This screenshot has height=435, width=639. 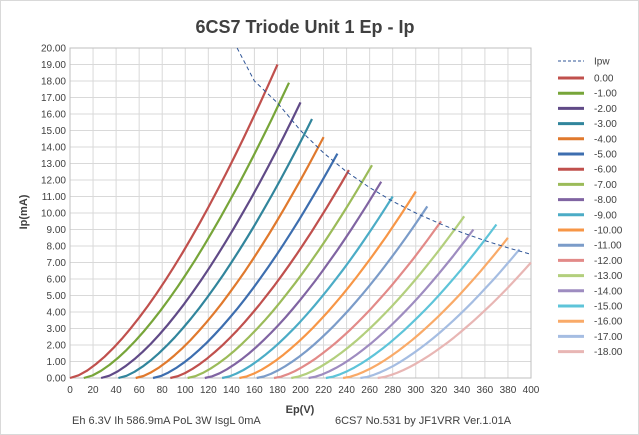 What do you see at coordinates (423, 421) in the screenshot?
I see `footer-right: 6CS7 No.531 by JF1VRR Ver.1.01A` at bounding box center [423, 421].